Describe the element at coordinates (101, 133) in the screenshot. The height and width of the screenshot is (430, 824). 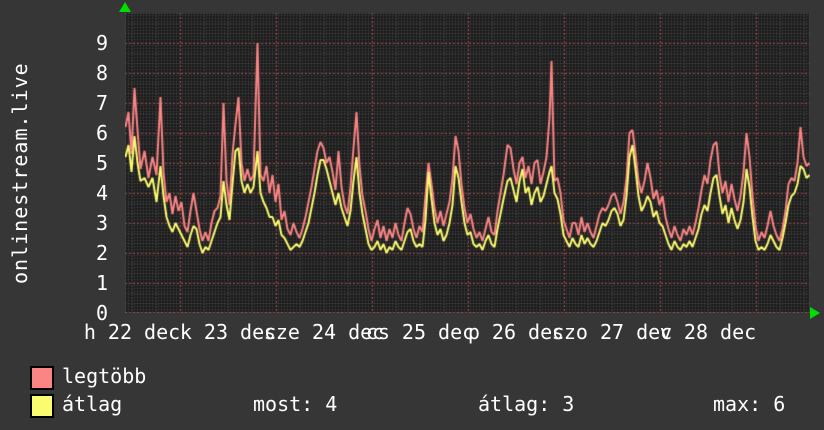
I see `y-tick-label: 6` at that location.